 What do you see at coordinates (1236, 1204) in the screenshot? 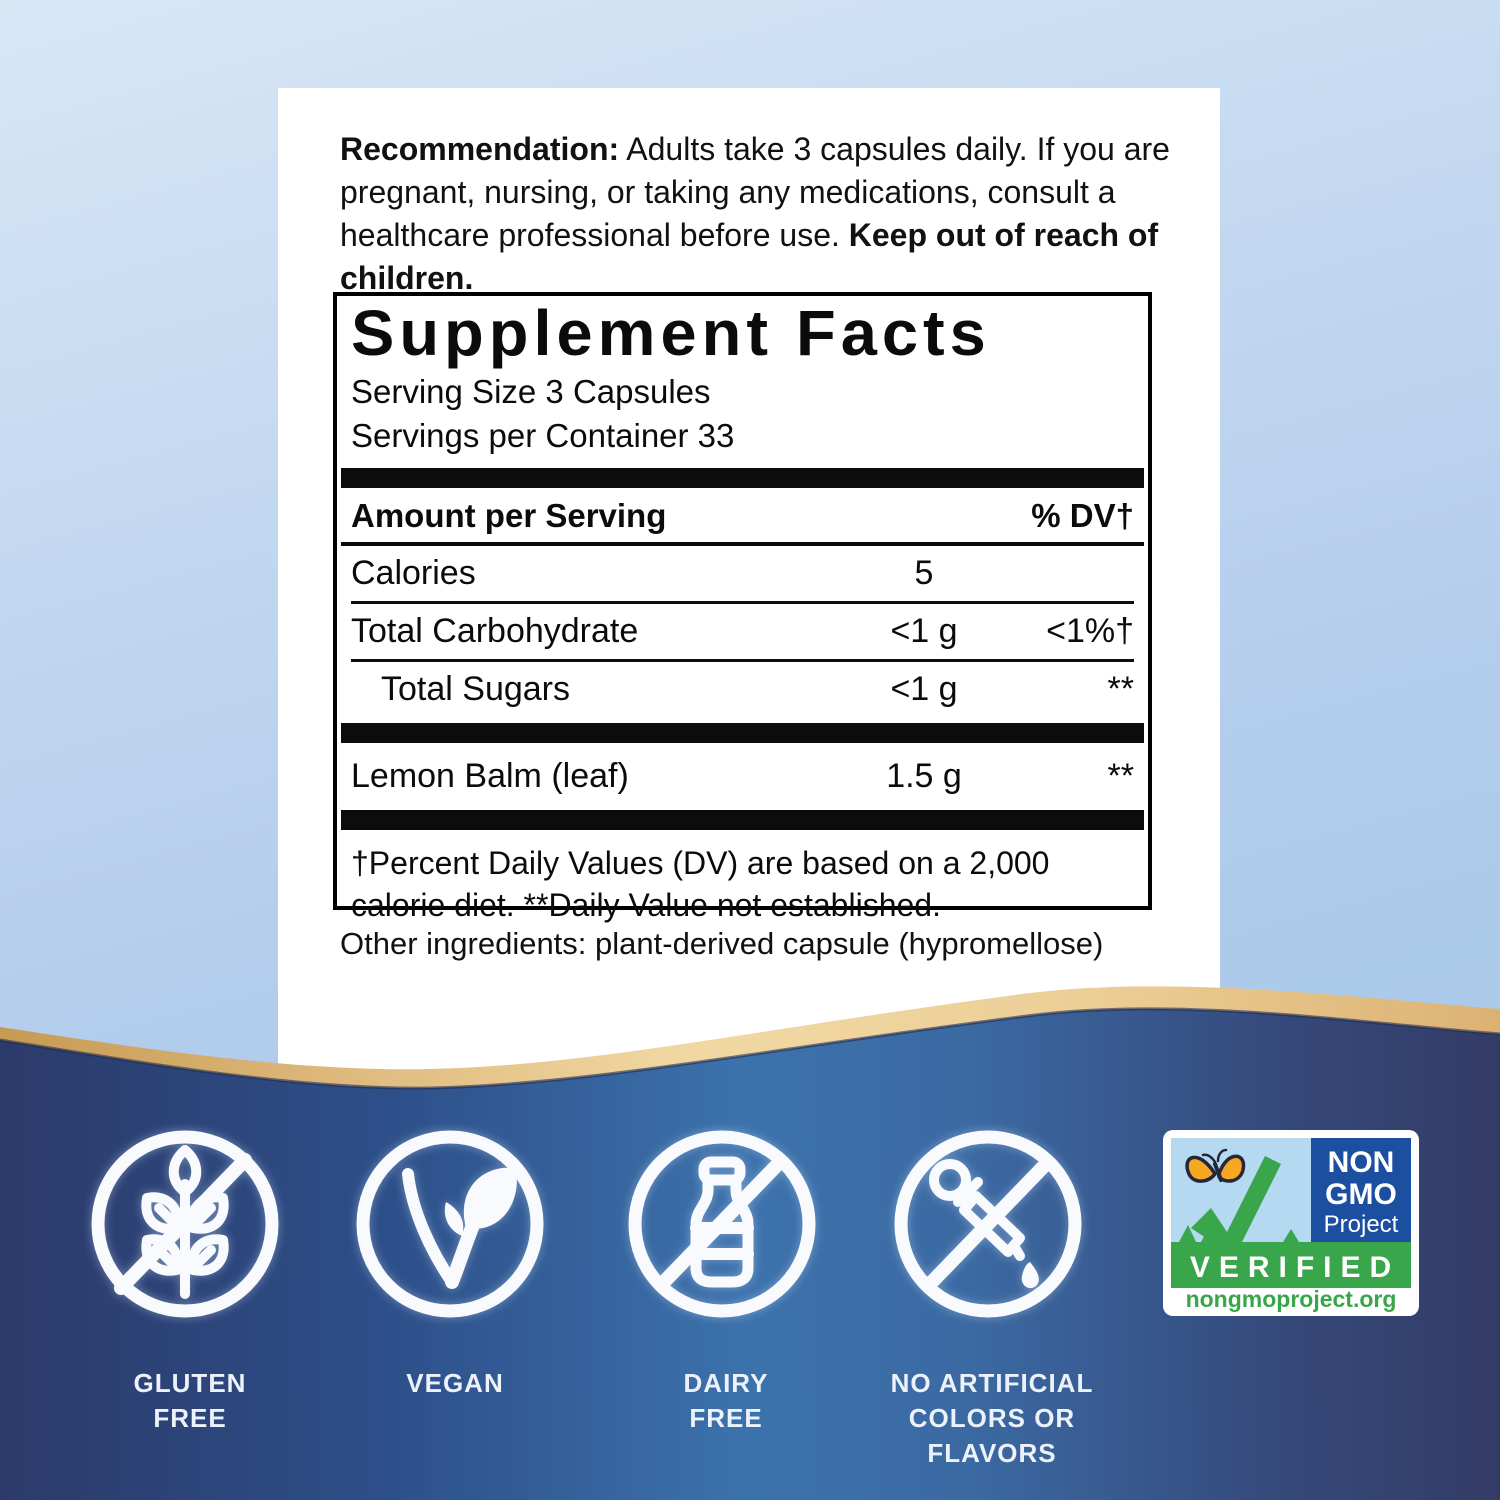
I see `checkmark-icon` at bounding box center [1236, 1204].